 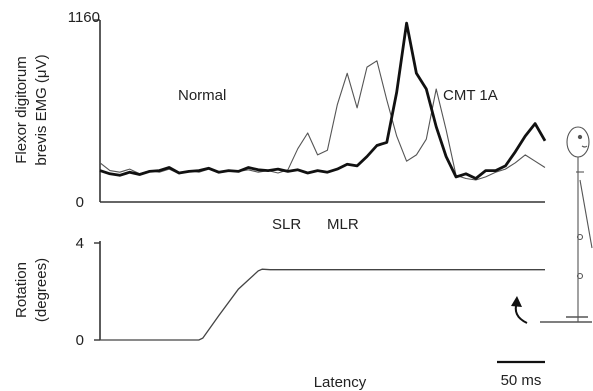 I want to click on rotation-ylabel: Rotation (degrees), so click(x=31, y=290).